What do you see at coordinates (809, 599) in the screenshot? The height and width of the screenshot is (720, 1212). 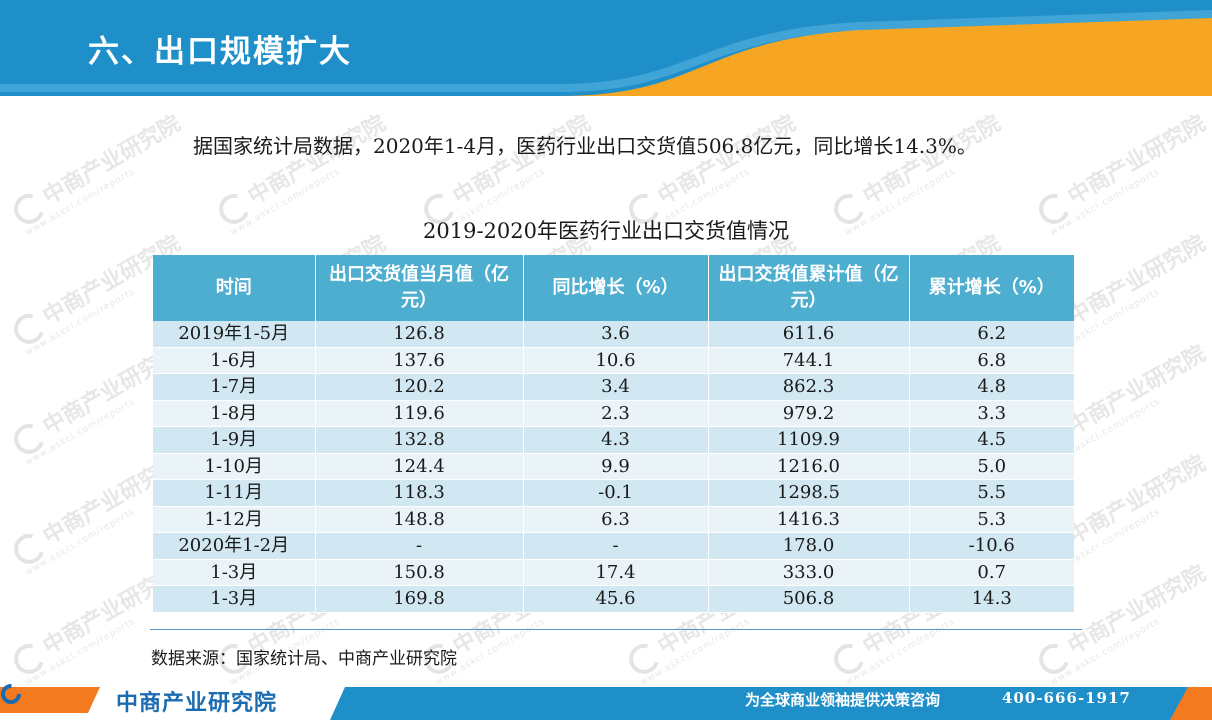 I see `table-cell: 506.8` at bounding box center [809, 599].